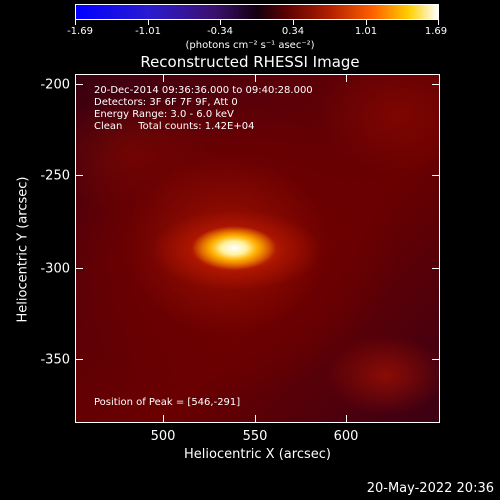 The height and width of the screenshot is (500, 500). Describe the element at coordinates (148, 31) in the screenshot. I see `colorbar-label: -1.01` at that location.